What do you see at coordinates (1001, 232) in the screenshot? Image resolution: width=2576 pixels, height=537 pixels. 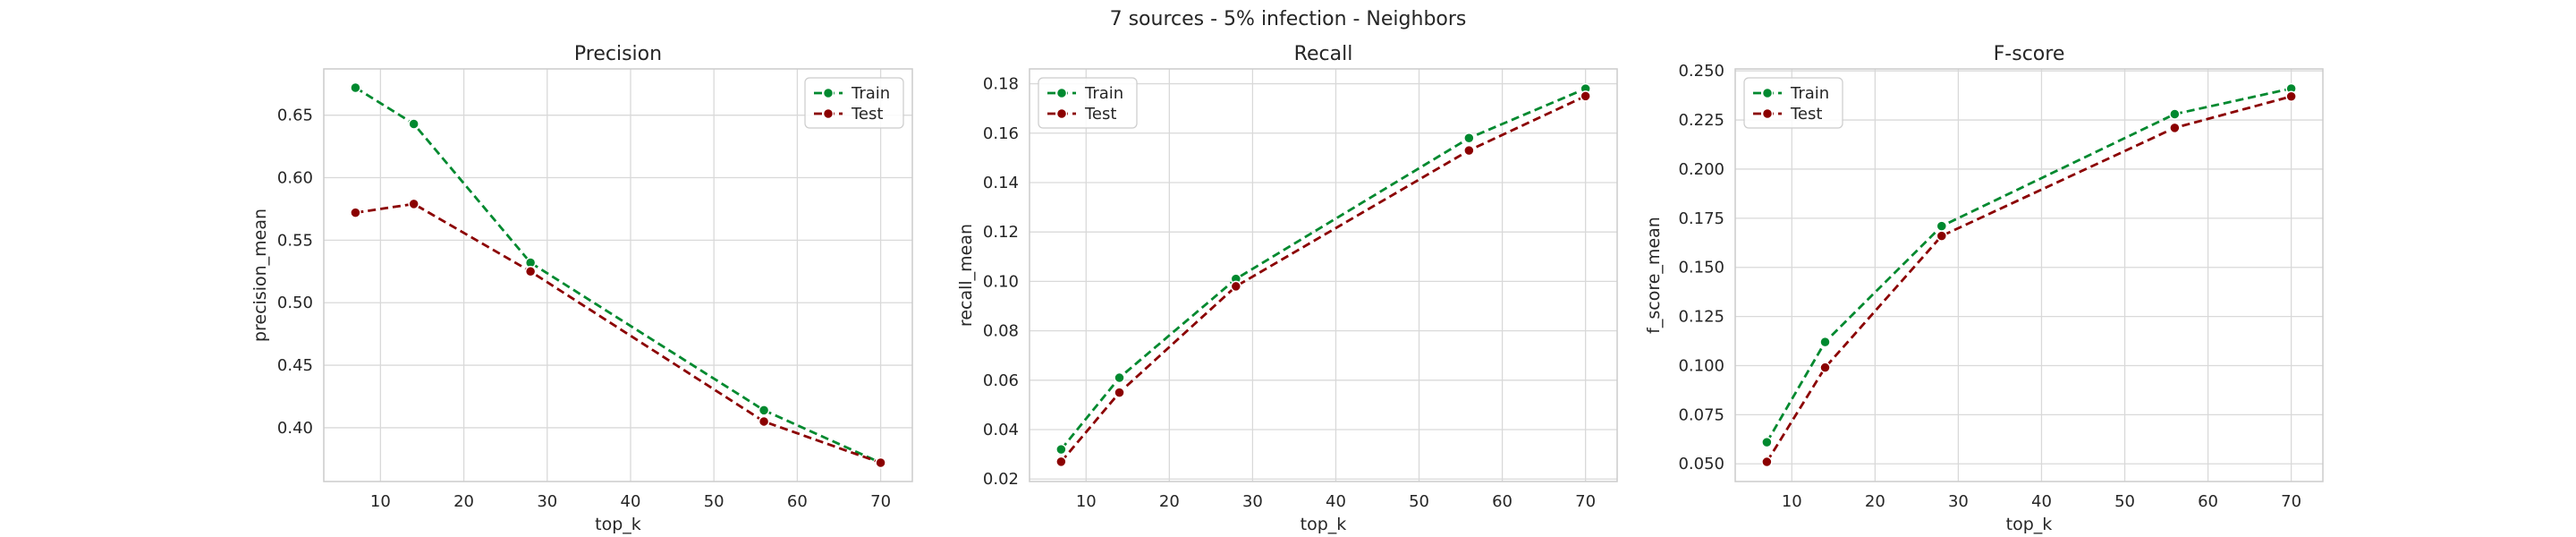 I see `y-tick-label: 0.12` at bounding box center [1001, 232].